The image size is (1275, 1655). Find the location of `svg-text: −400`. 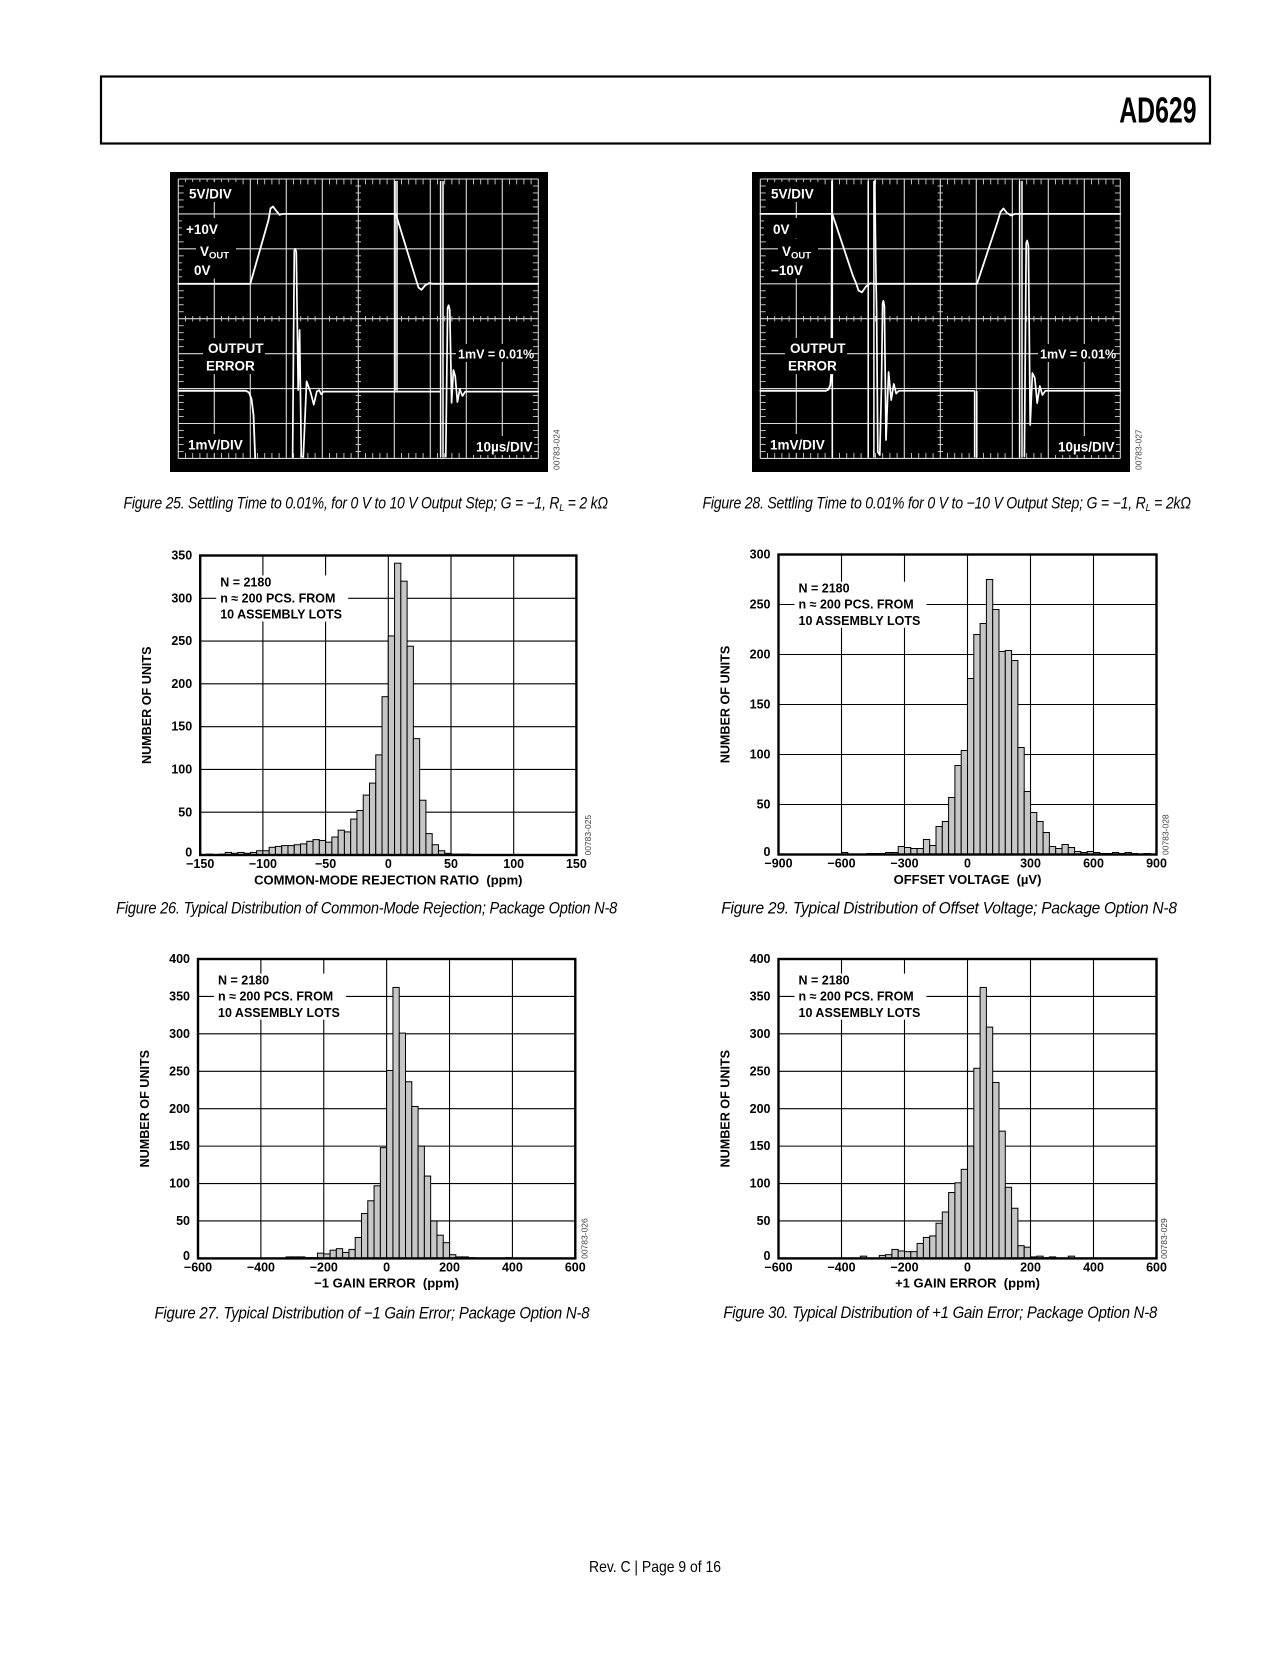

svg-text: −400 is located at coordinates (841, 1267).